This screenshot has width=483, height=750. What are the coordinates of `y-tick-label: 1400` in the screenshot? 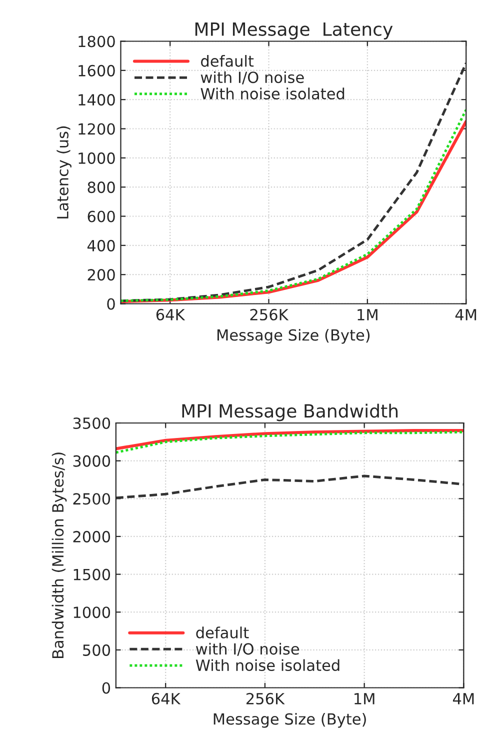 It's located at (96, 100).